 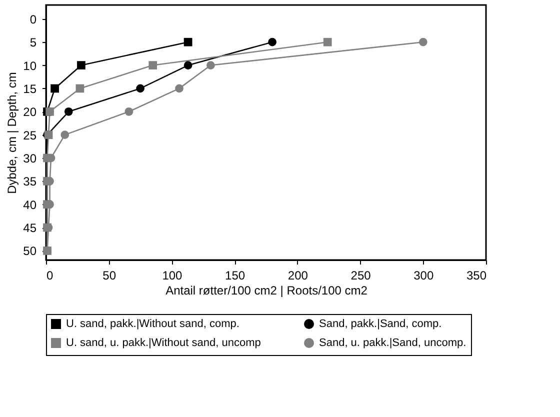 I want to click on y-tick-label: 45, so click(x=30, y=228).